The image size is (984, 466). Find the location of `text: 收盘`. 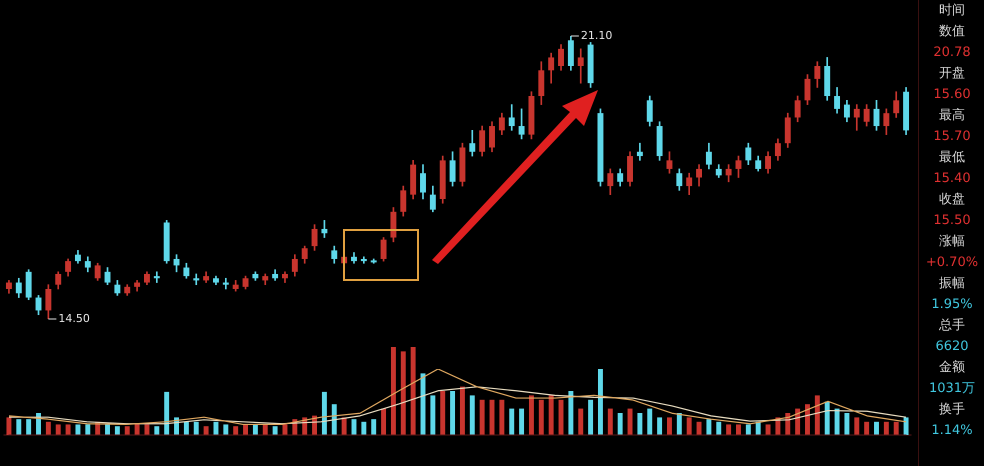

text: 收盘 is located at coordinates (952, 200).